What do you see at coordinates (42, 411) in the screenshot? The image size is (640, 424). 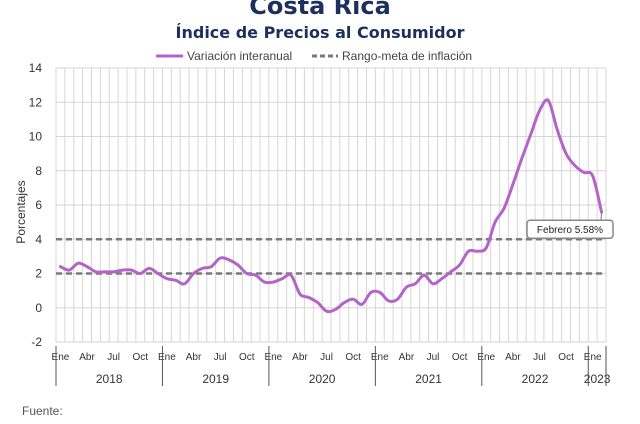 I see `source-label: Fuente:` at bounding box center [42, 411].